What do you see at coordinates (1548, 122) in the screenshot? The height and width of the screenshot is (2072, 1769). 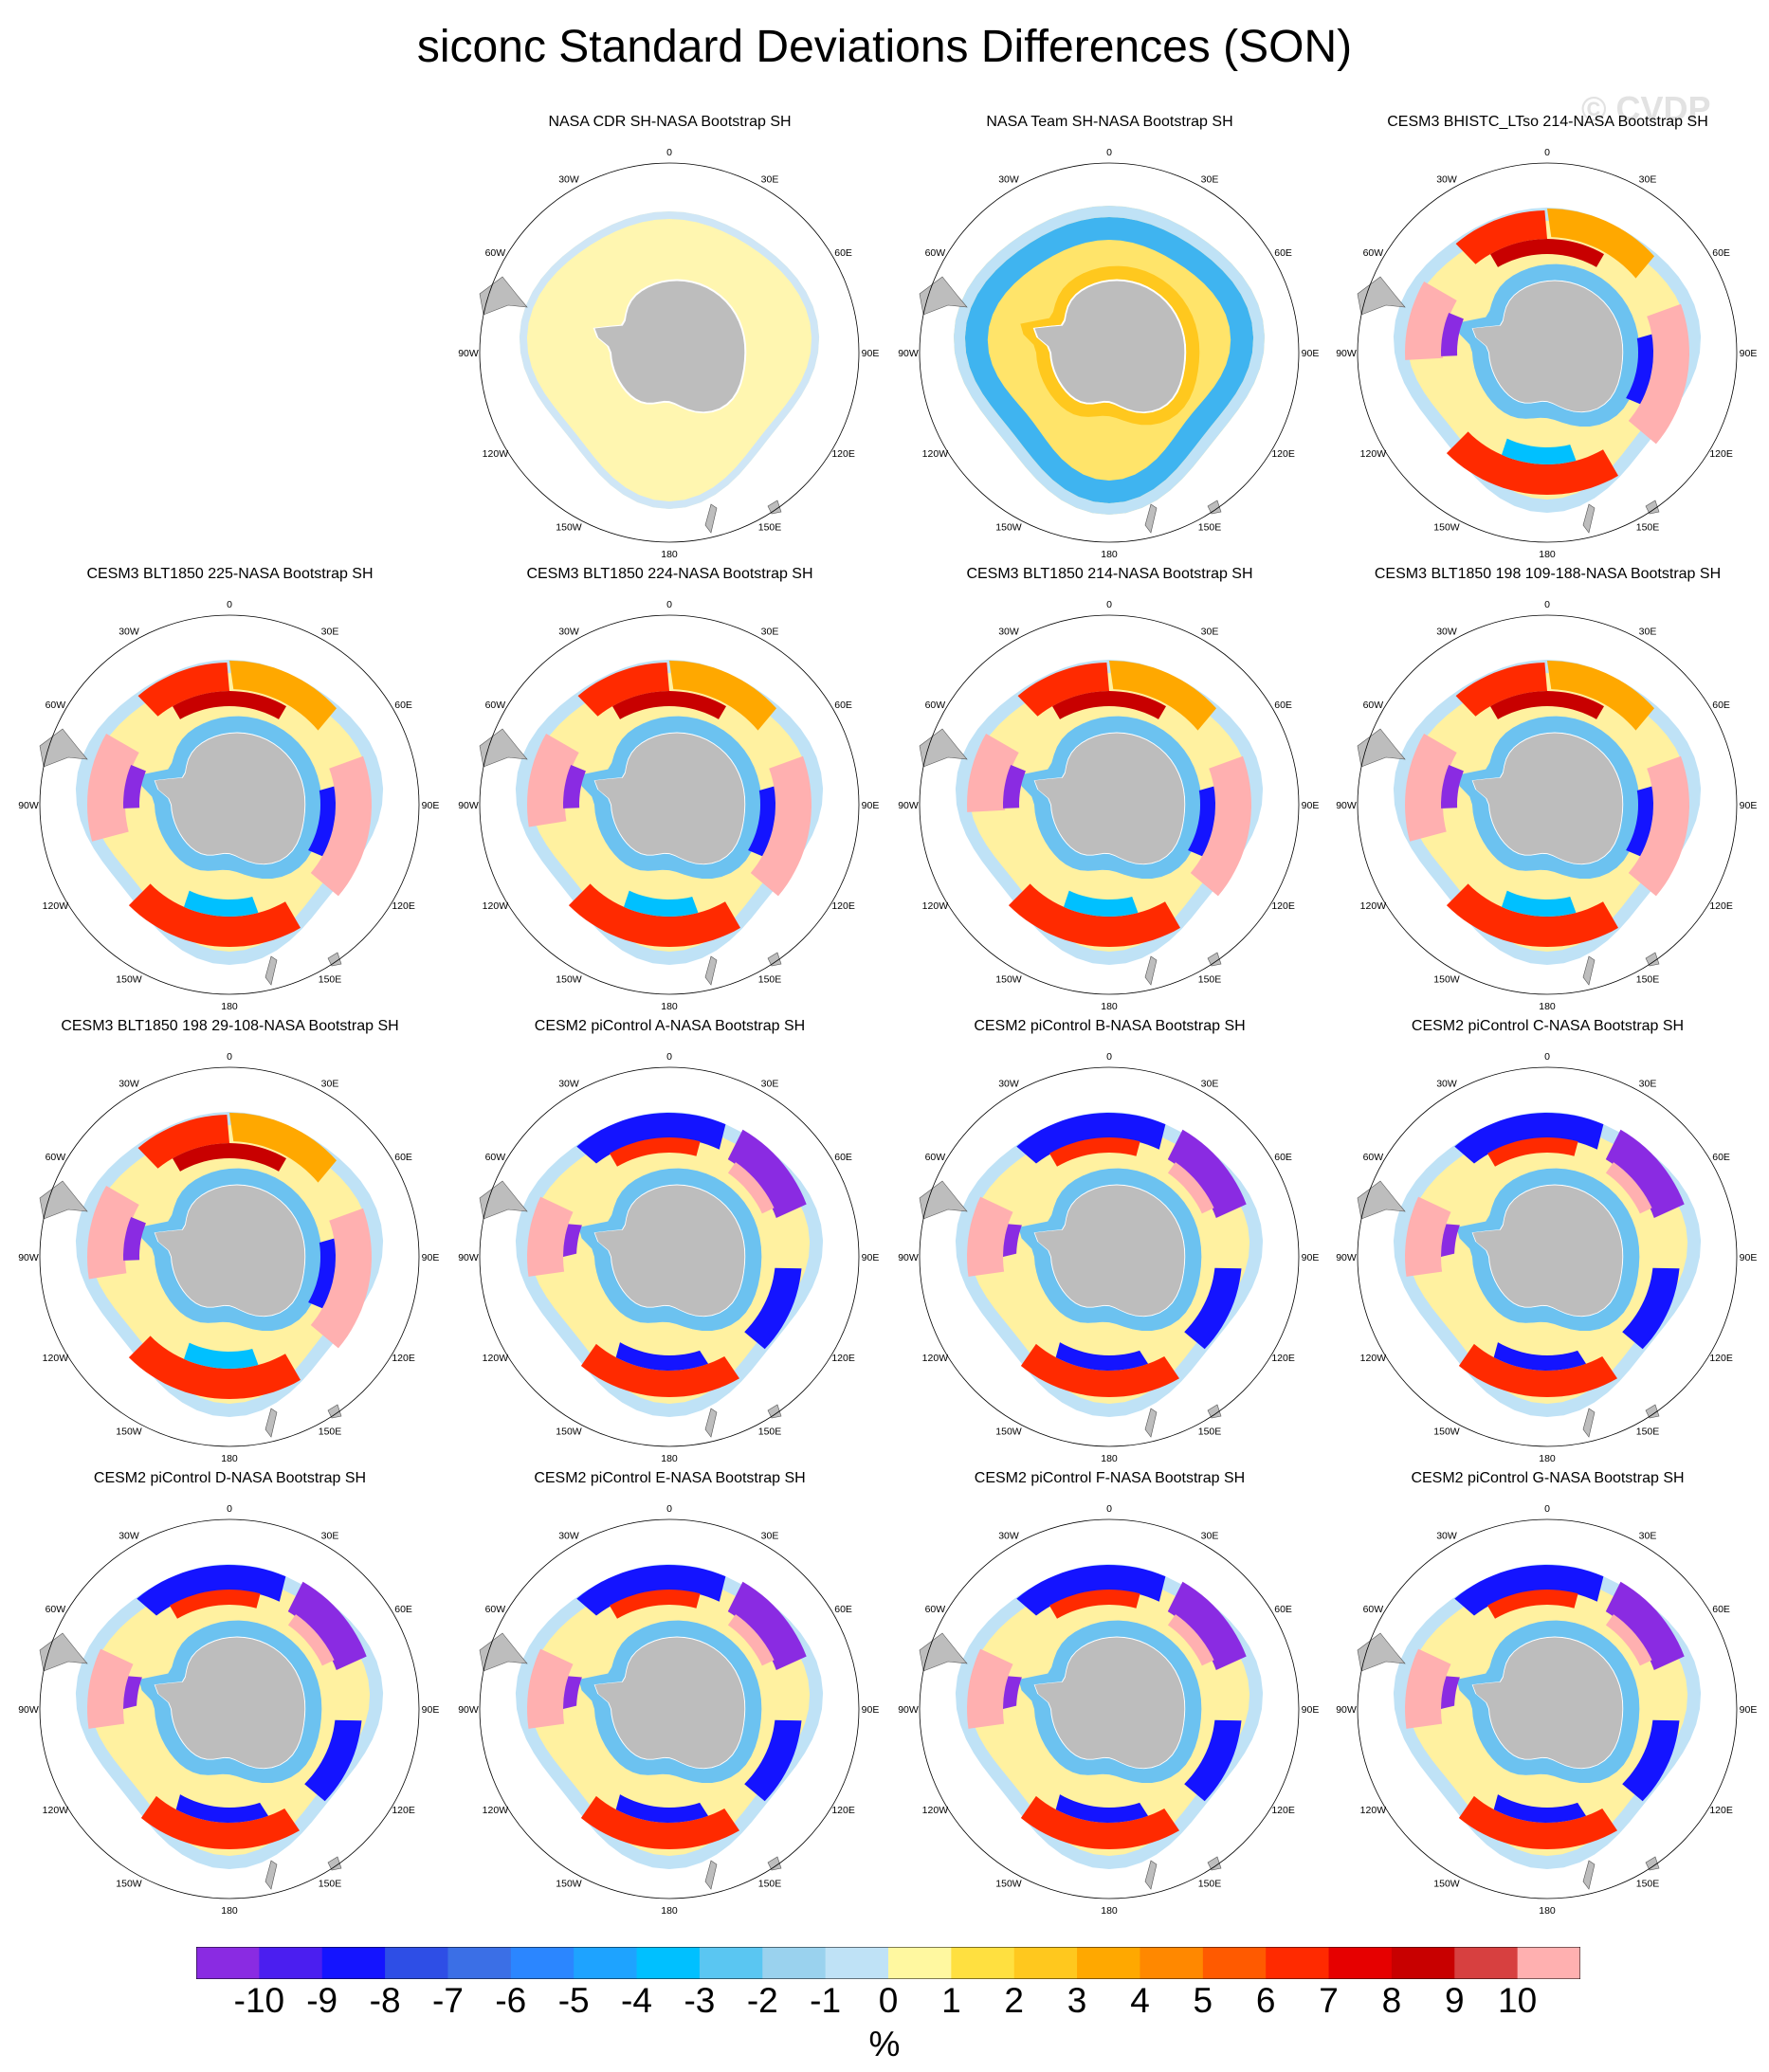 I see `panel-title: CESM3 BHISTC_LTso 214-NASA Bootstrap SH` at bounding box center [1548, 122].